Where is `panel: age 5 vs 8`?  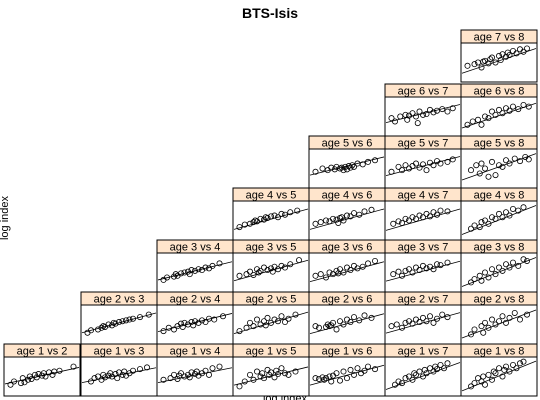
panel: age 5 vs 8 is located at coordinates (499, 162).